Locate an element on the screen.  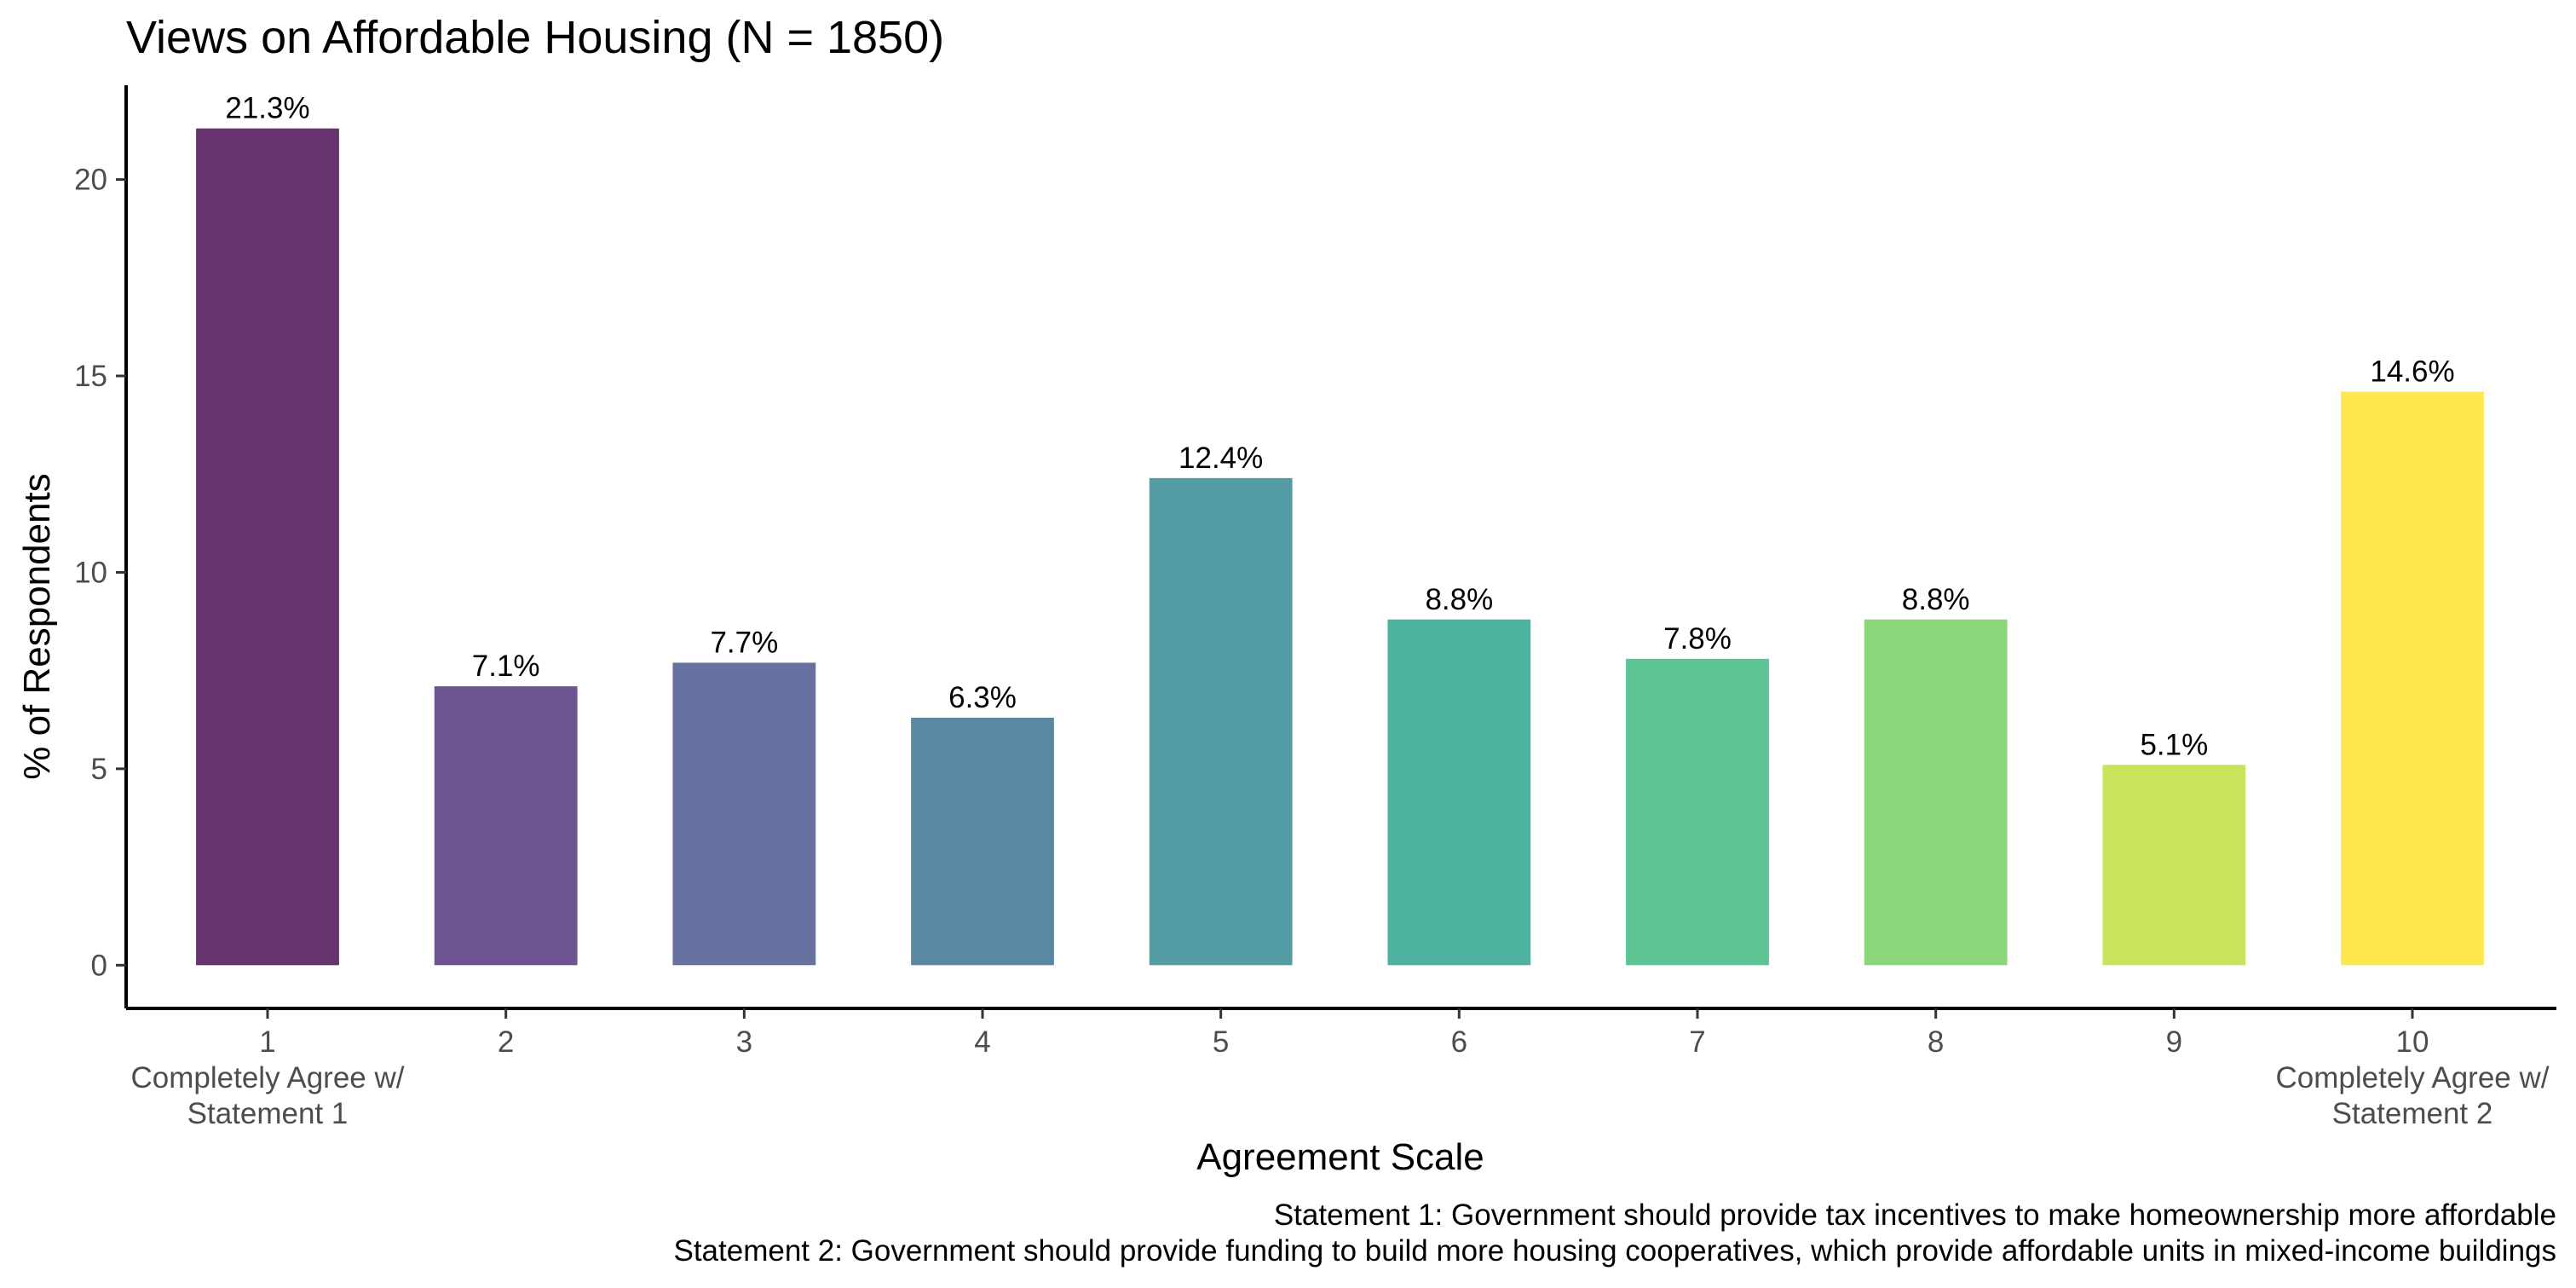
x-tick-label-6: 6 is located at coordinates (1459, 1042).